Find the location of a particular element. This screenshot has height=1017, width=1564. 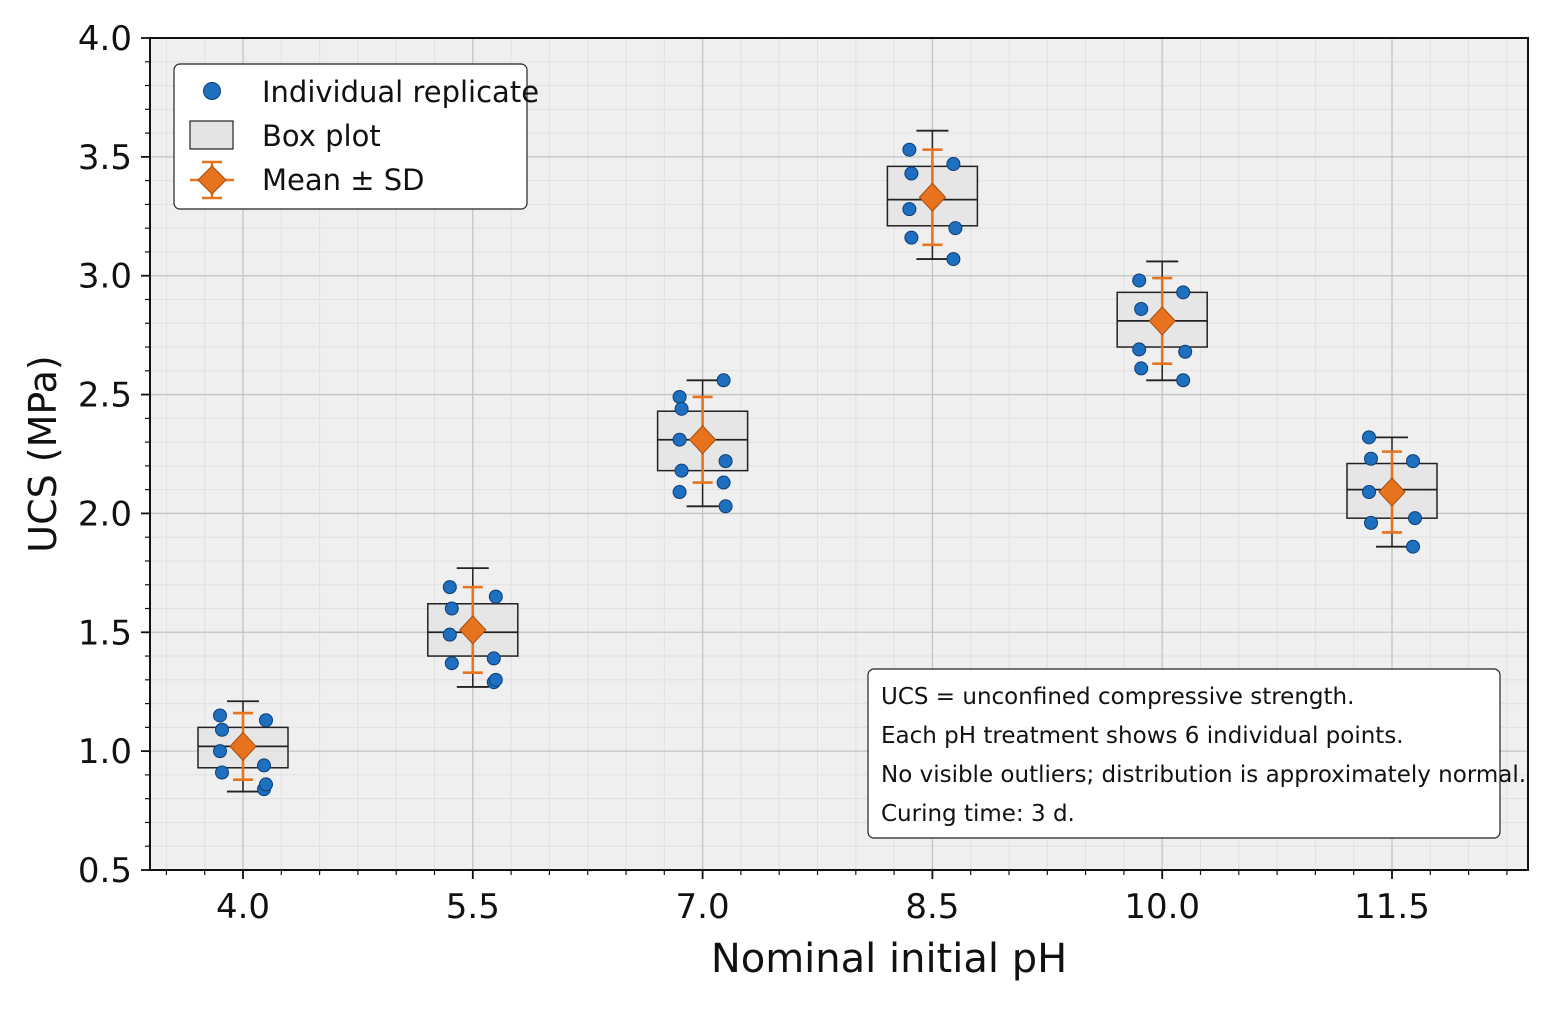

x-axis-label: Nominal initial pH is located at coordinates (889, 959).